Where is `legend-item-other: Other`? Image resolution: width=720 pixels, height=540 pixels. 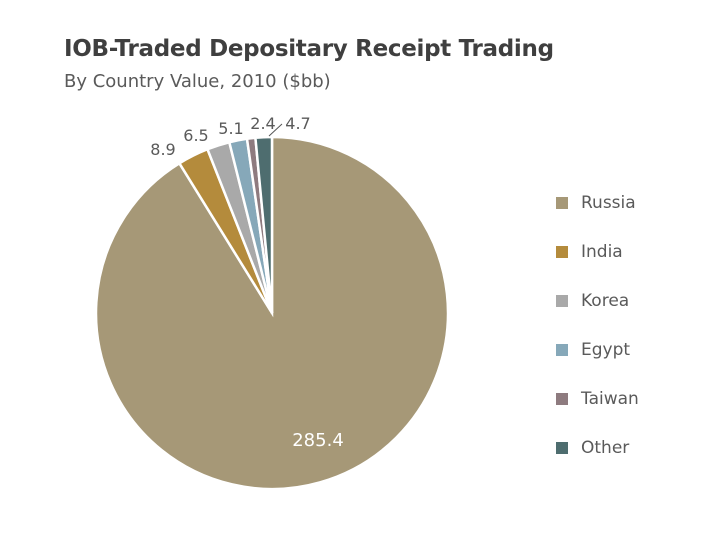
legend-item-other: Other is located at coordinates (597, 447).